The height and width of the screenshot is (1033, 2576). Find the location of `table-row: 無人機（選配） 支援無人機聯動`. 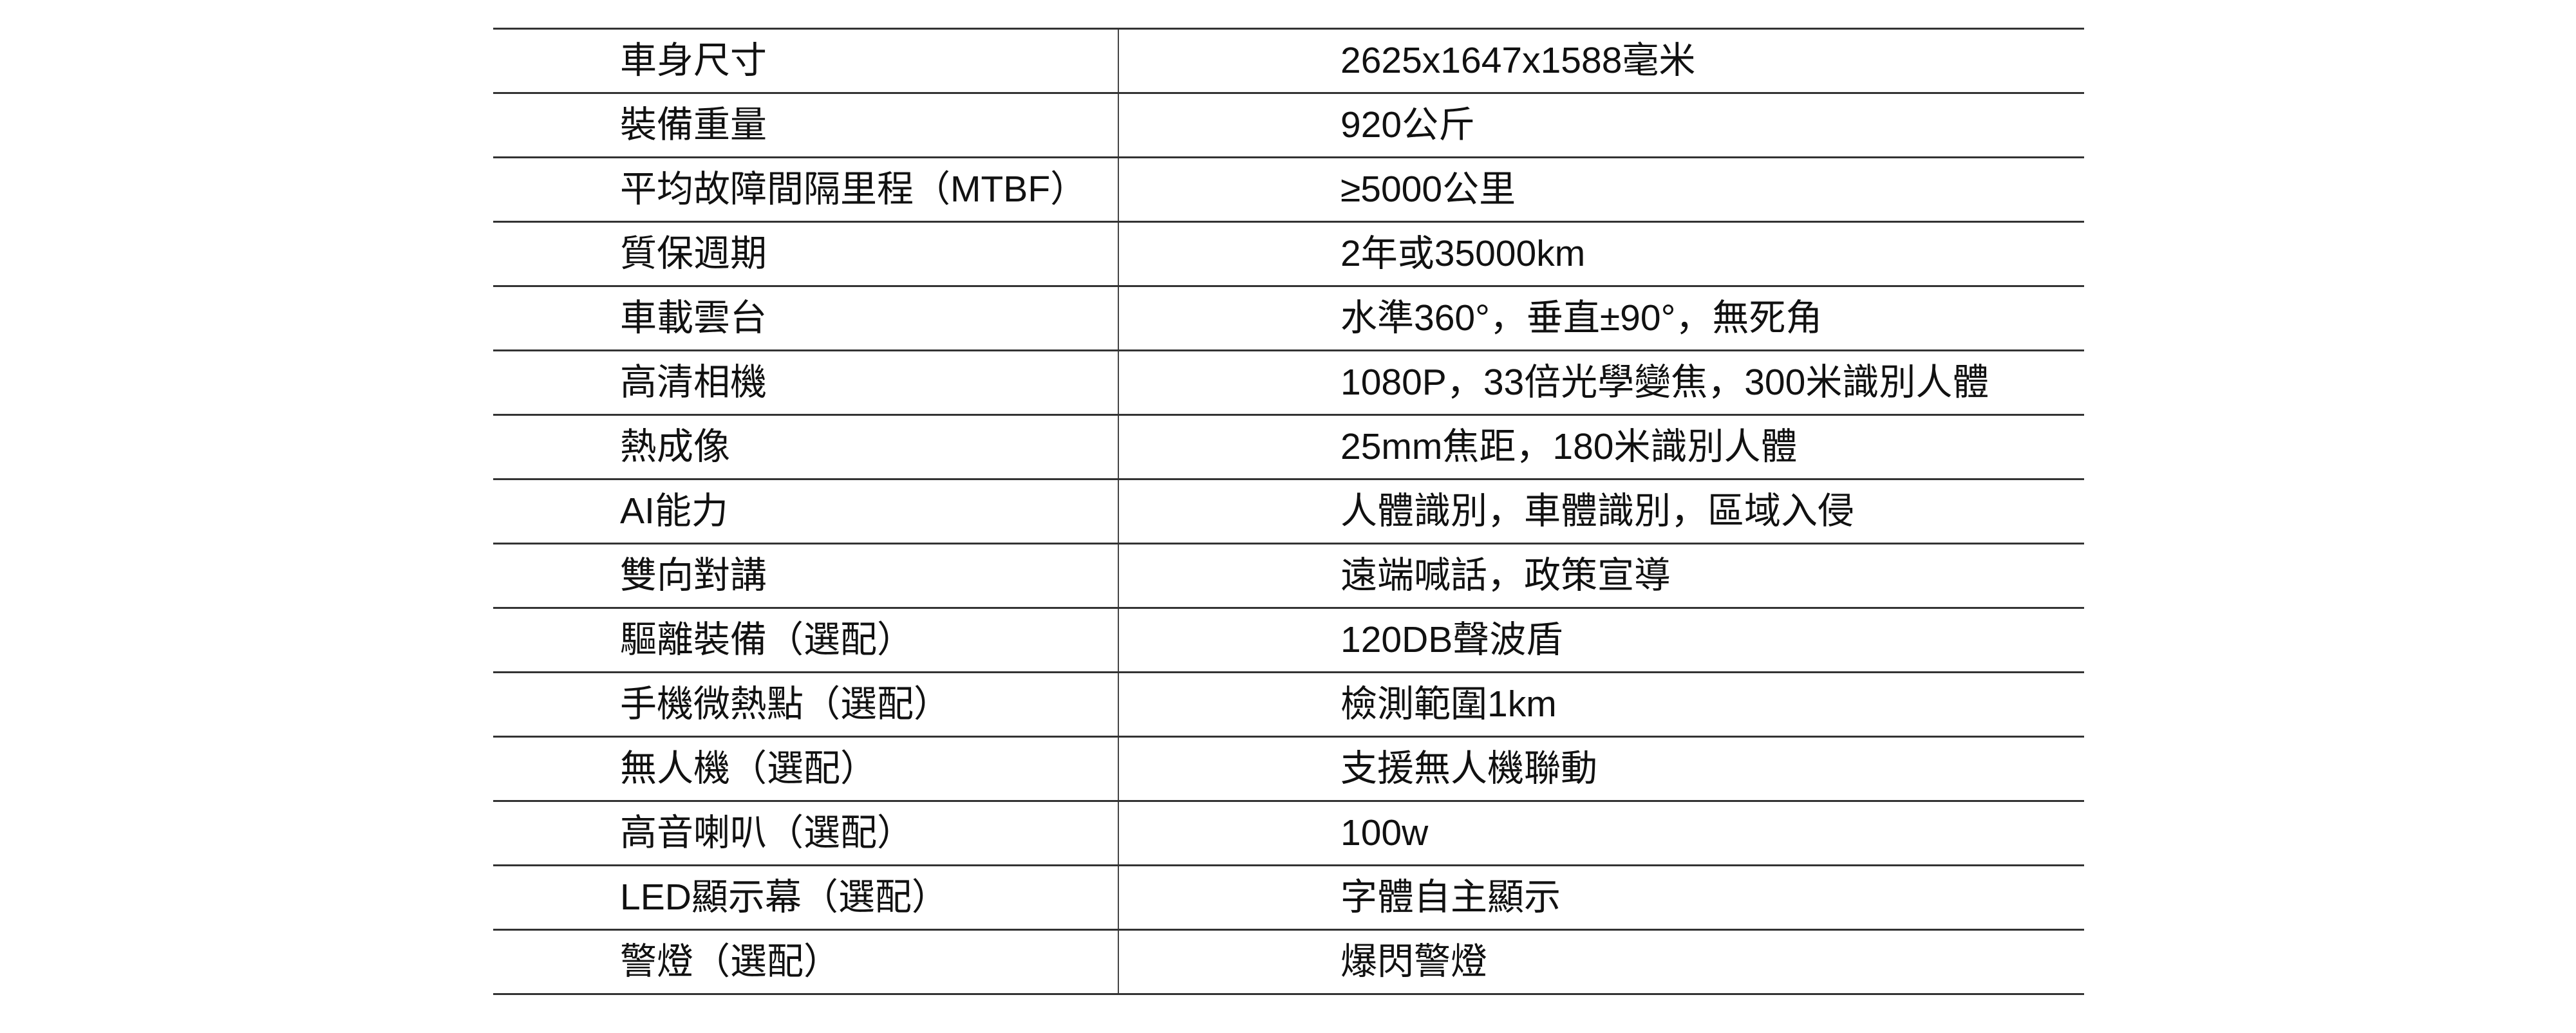

table-row: 無人機（選配） 支援無人機聯動 is located at coordinates (1288, 768).